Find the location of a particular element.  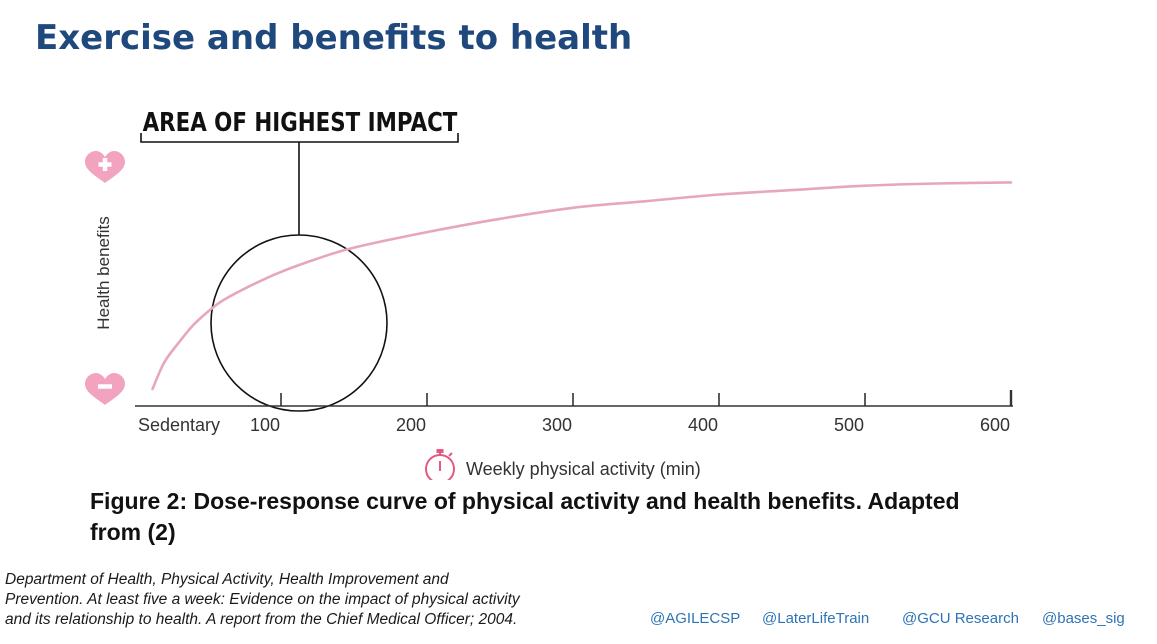

x-tick-label-200: 200 is located at coordinates (411, 425).